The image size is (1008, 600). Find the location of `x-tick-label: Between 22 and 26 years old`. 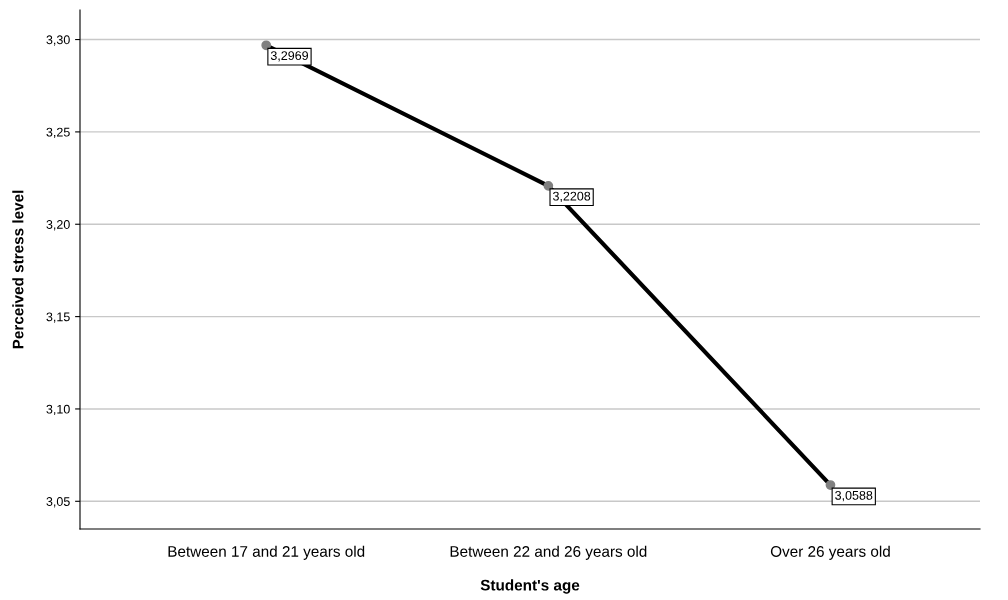

x-tick-label: Between 22 and 26 years old is located at coordinates (548, 552).